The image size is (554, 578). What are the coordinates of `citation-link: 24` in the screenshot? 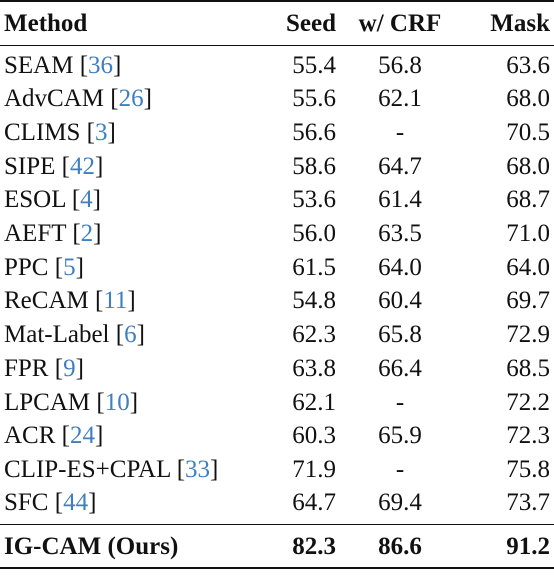 It's located at (82, 436).